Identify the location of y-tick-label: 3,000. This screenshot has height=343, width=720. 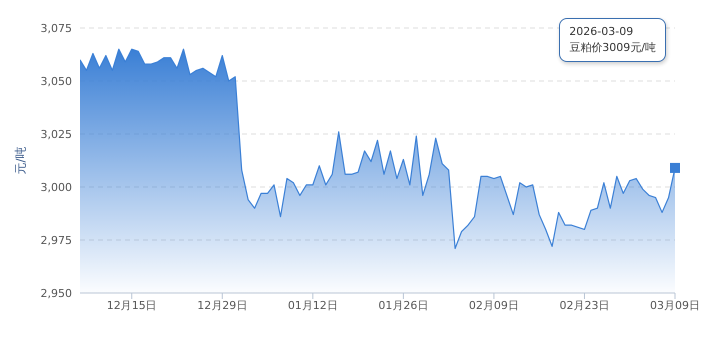
(56, 187).